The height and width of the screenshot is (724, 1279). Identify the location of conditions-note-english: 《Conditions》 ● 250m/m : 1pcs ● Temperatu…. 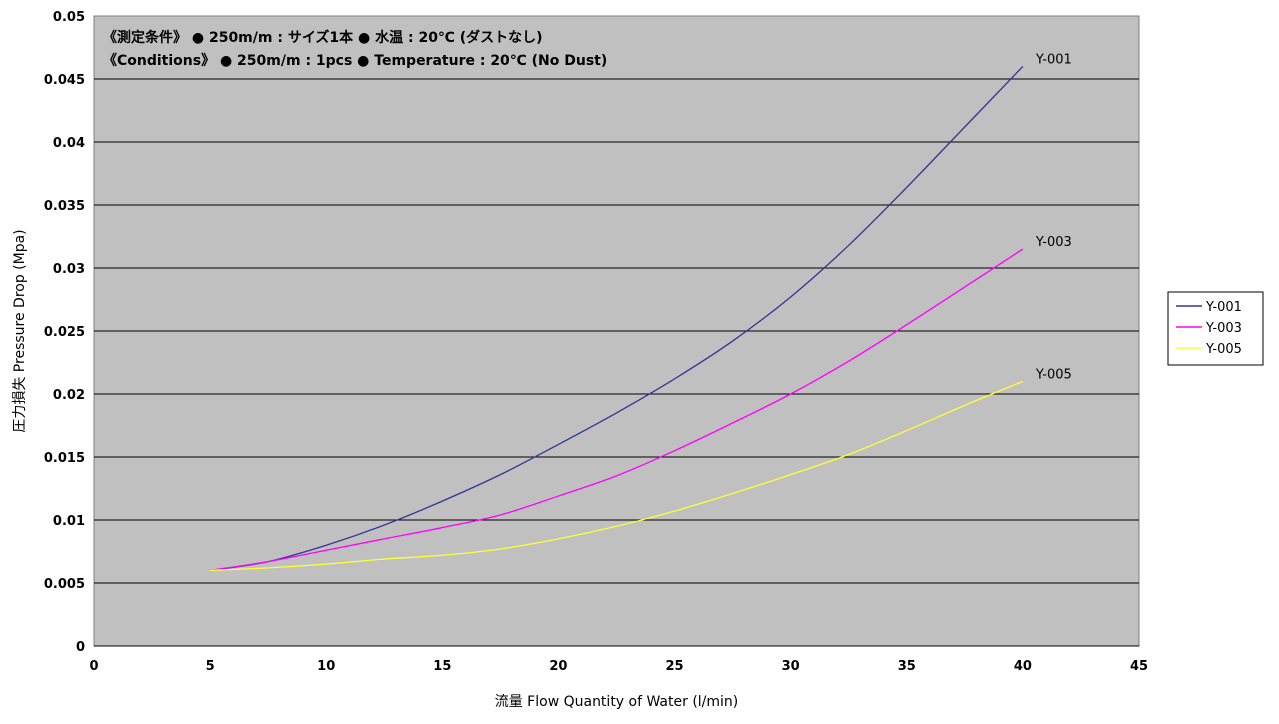
(355, 61).